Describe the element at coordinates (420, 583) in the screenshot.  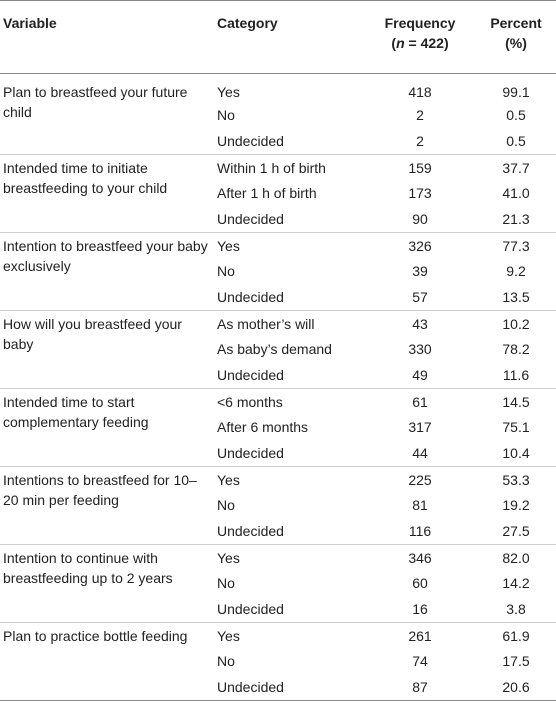
I see `frequency-cell: 60` at that location.